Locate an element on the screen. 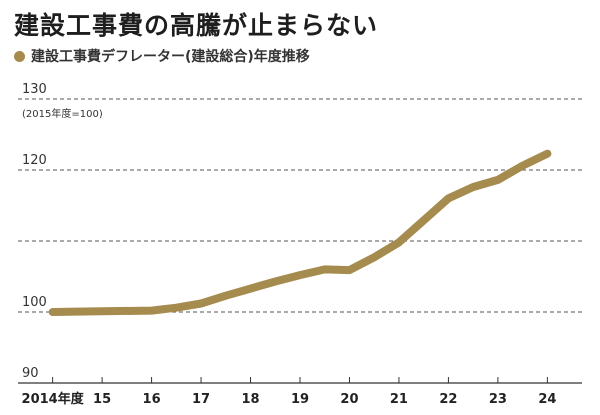 The image size is (600, 415). legend-marker is located at coordinates (19, 56).